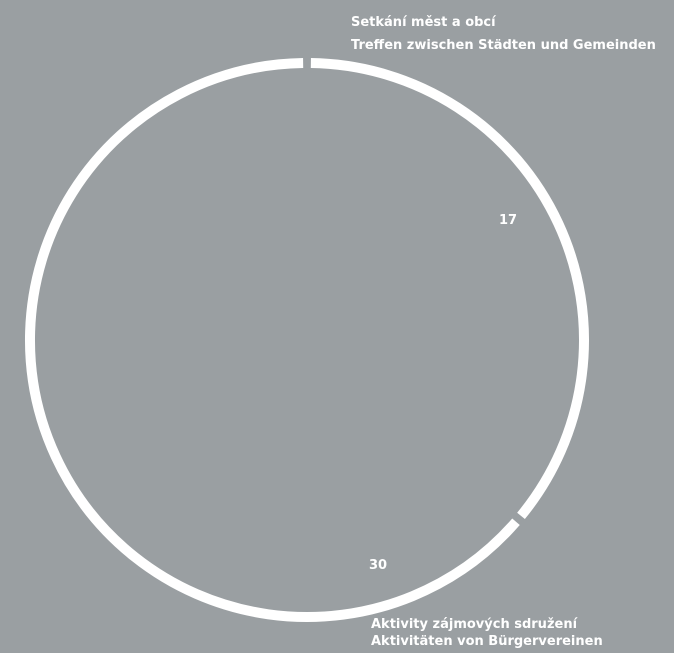 The image size is (674, 653). What do you see at coordinates (378, 565) in the screenshot?
I see `slice-value-1: 30` at bounding box center [378, 565].